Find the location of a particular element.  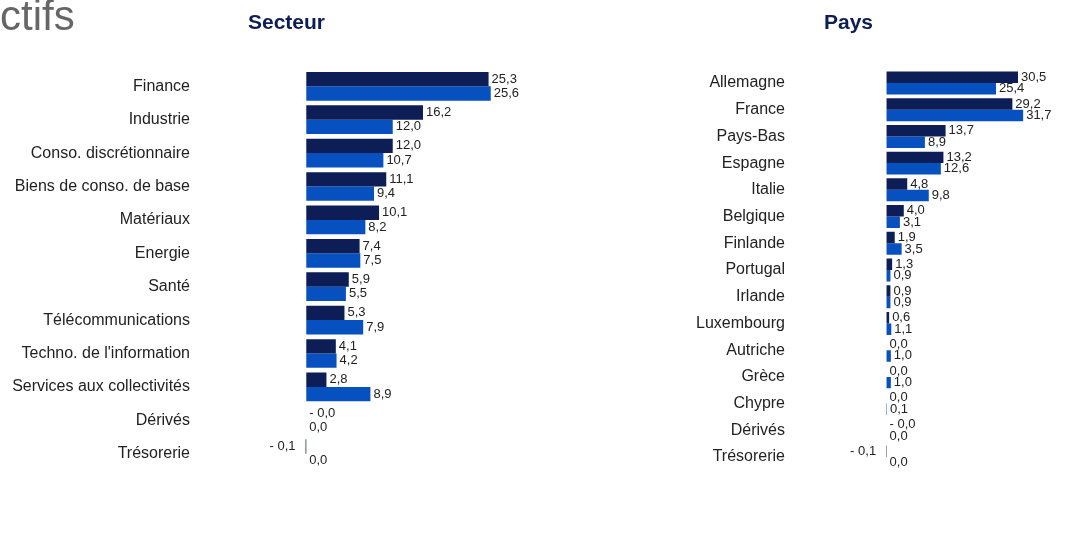

data-label: 10,7 is located at coordinates (399, 159).